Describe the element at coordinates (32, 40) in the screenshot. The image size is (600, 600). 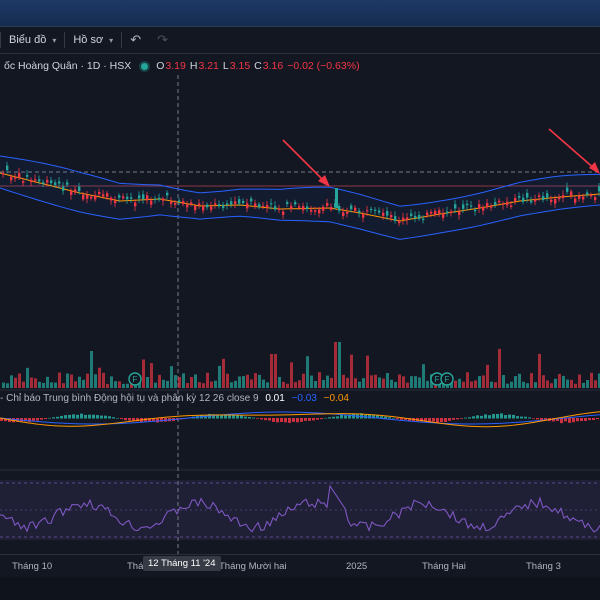
I see `chart-menu-button: Biểu đồ ▾` at that location.